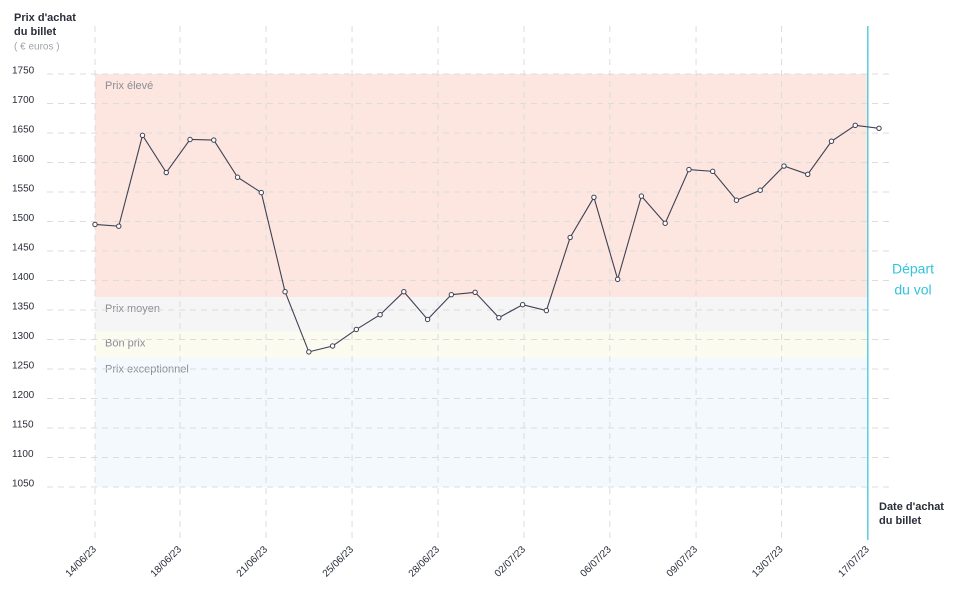 Image resolution: width=958 pixels, height=590 pixels. What do you see at coordinates (23, 218) in the screenshot?
I see `y-tick-label: 1500` at bounding box center [23, 218].